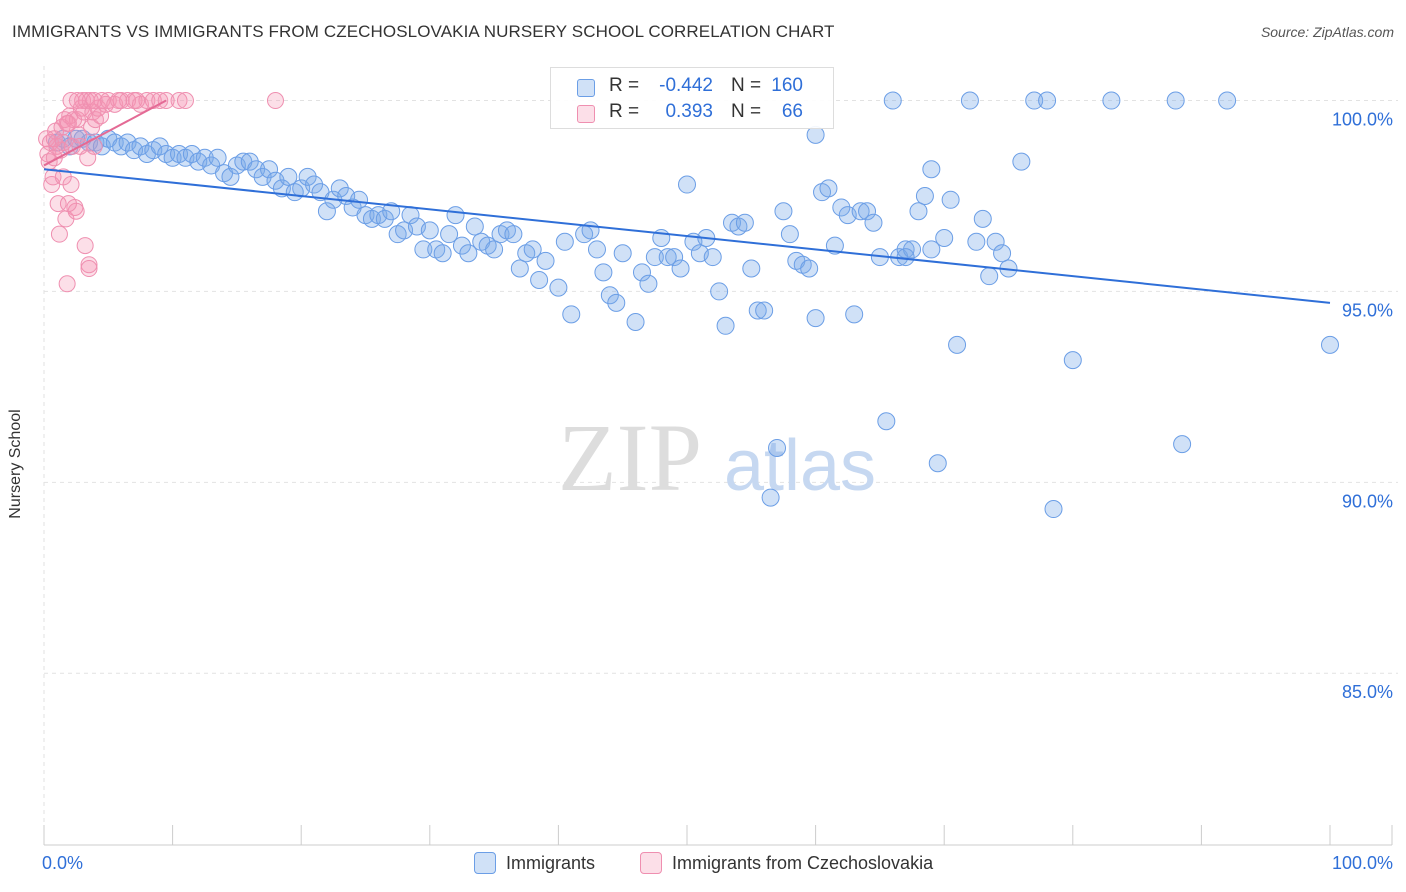 The image size is (1406, 892). What do you see at coordinates (485, 863) in the screenshot?
I see `legend-swatch-blue` at bounding box center [485, 863].